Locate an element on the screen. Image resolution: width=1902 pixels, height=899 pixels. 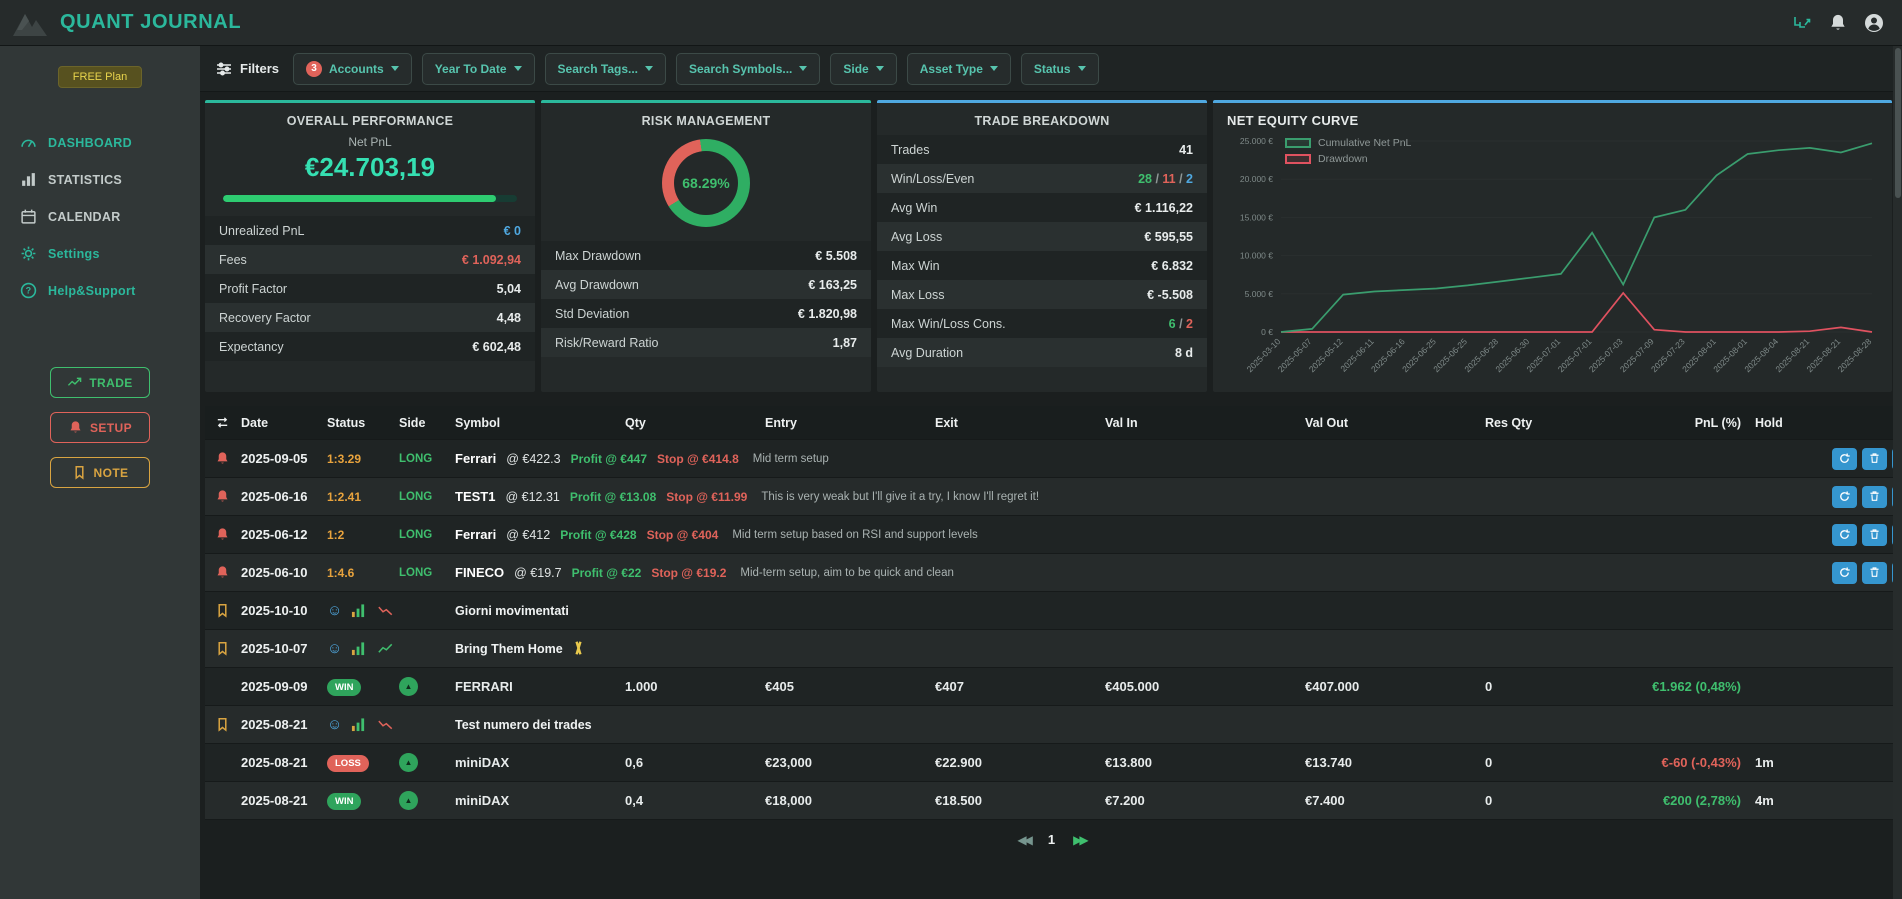
symbol: TEST1 is located at coordinates (475, 496).